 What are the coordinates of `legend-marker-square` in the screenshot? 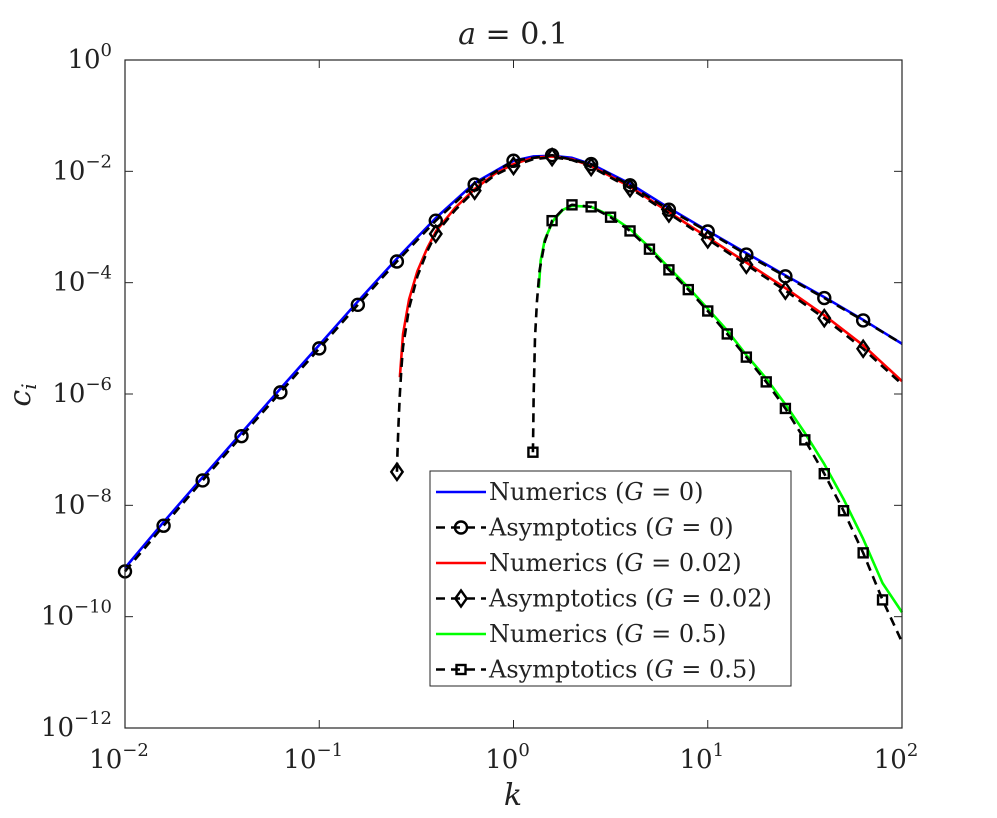 It's located at (461, 669).